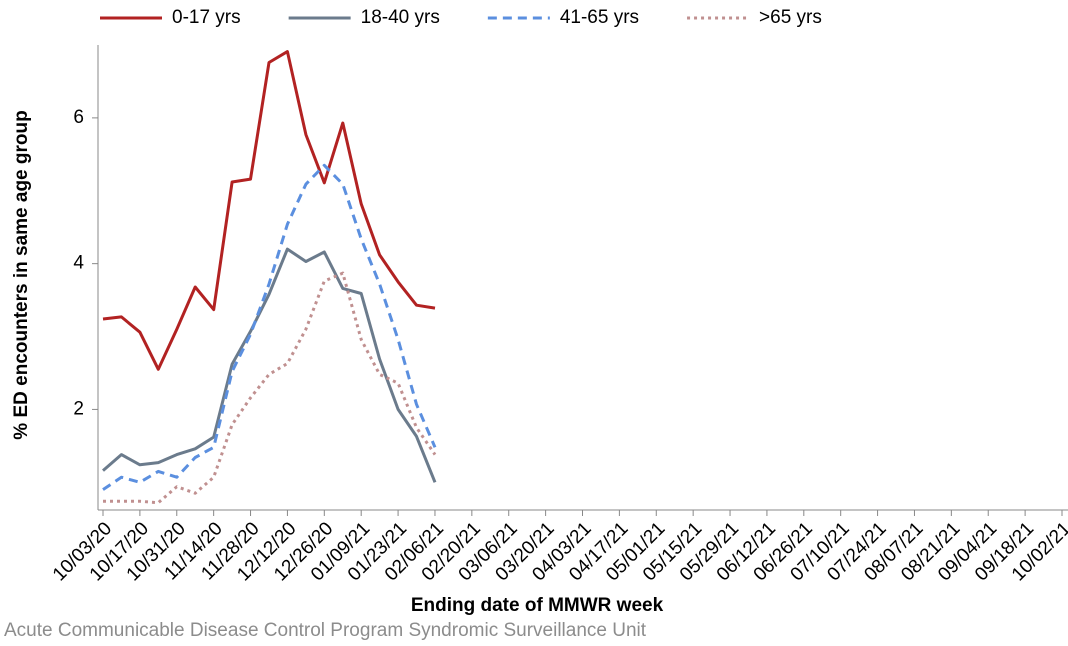 The image size is (1068, 646). I want to click on y-axis-title: % ED encounters in same age group, so click(21, 274).